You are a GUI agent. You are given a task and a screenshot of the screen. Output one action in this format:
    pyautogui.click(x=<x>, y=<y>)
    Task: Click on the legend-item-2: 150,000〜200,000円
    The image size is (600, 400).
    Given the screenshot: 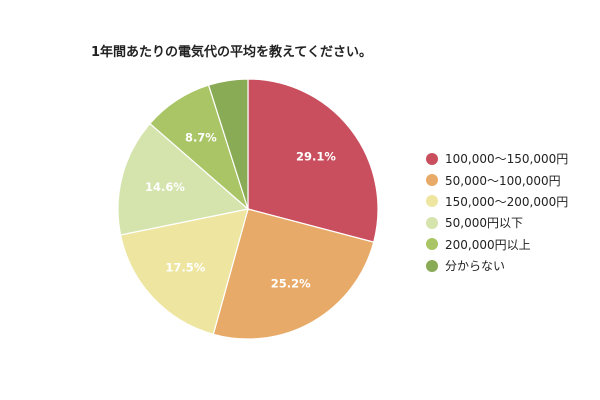 What is the action you would take?
    pyautogui.click(x=497, y=201)
    